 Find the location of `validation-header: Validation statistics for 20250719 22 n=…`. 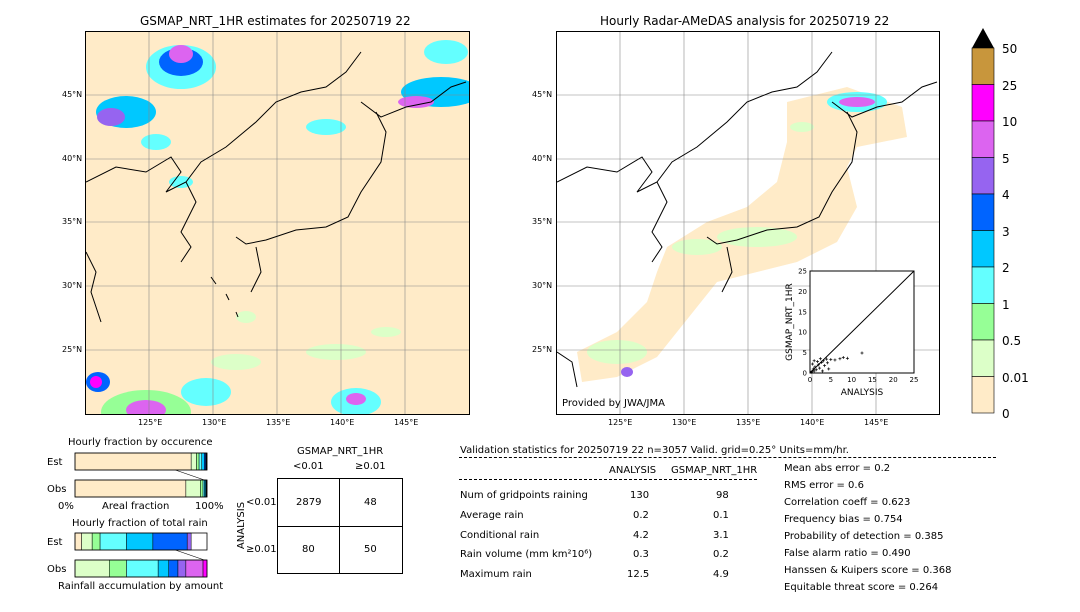

validation-header: Validation statistics for 20250719 22 n=… is located at coordinates (654, 450).